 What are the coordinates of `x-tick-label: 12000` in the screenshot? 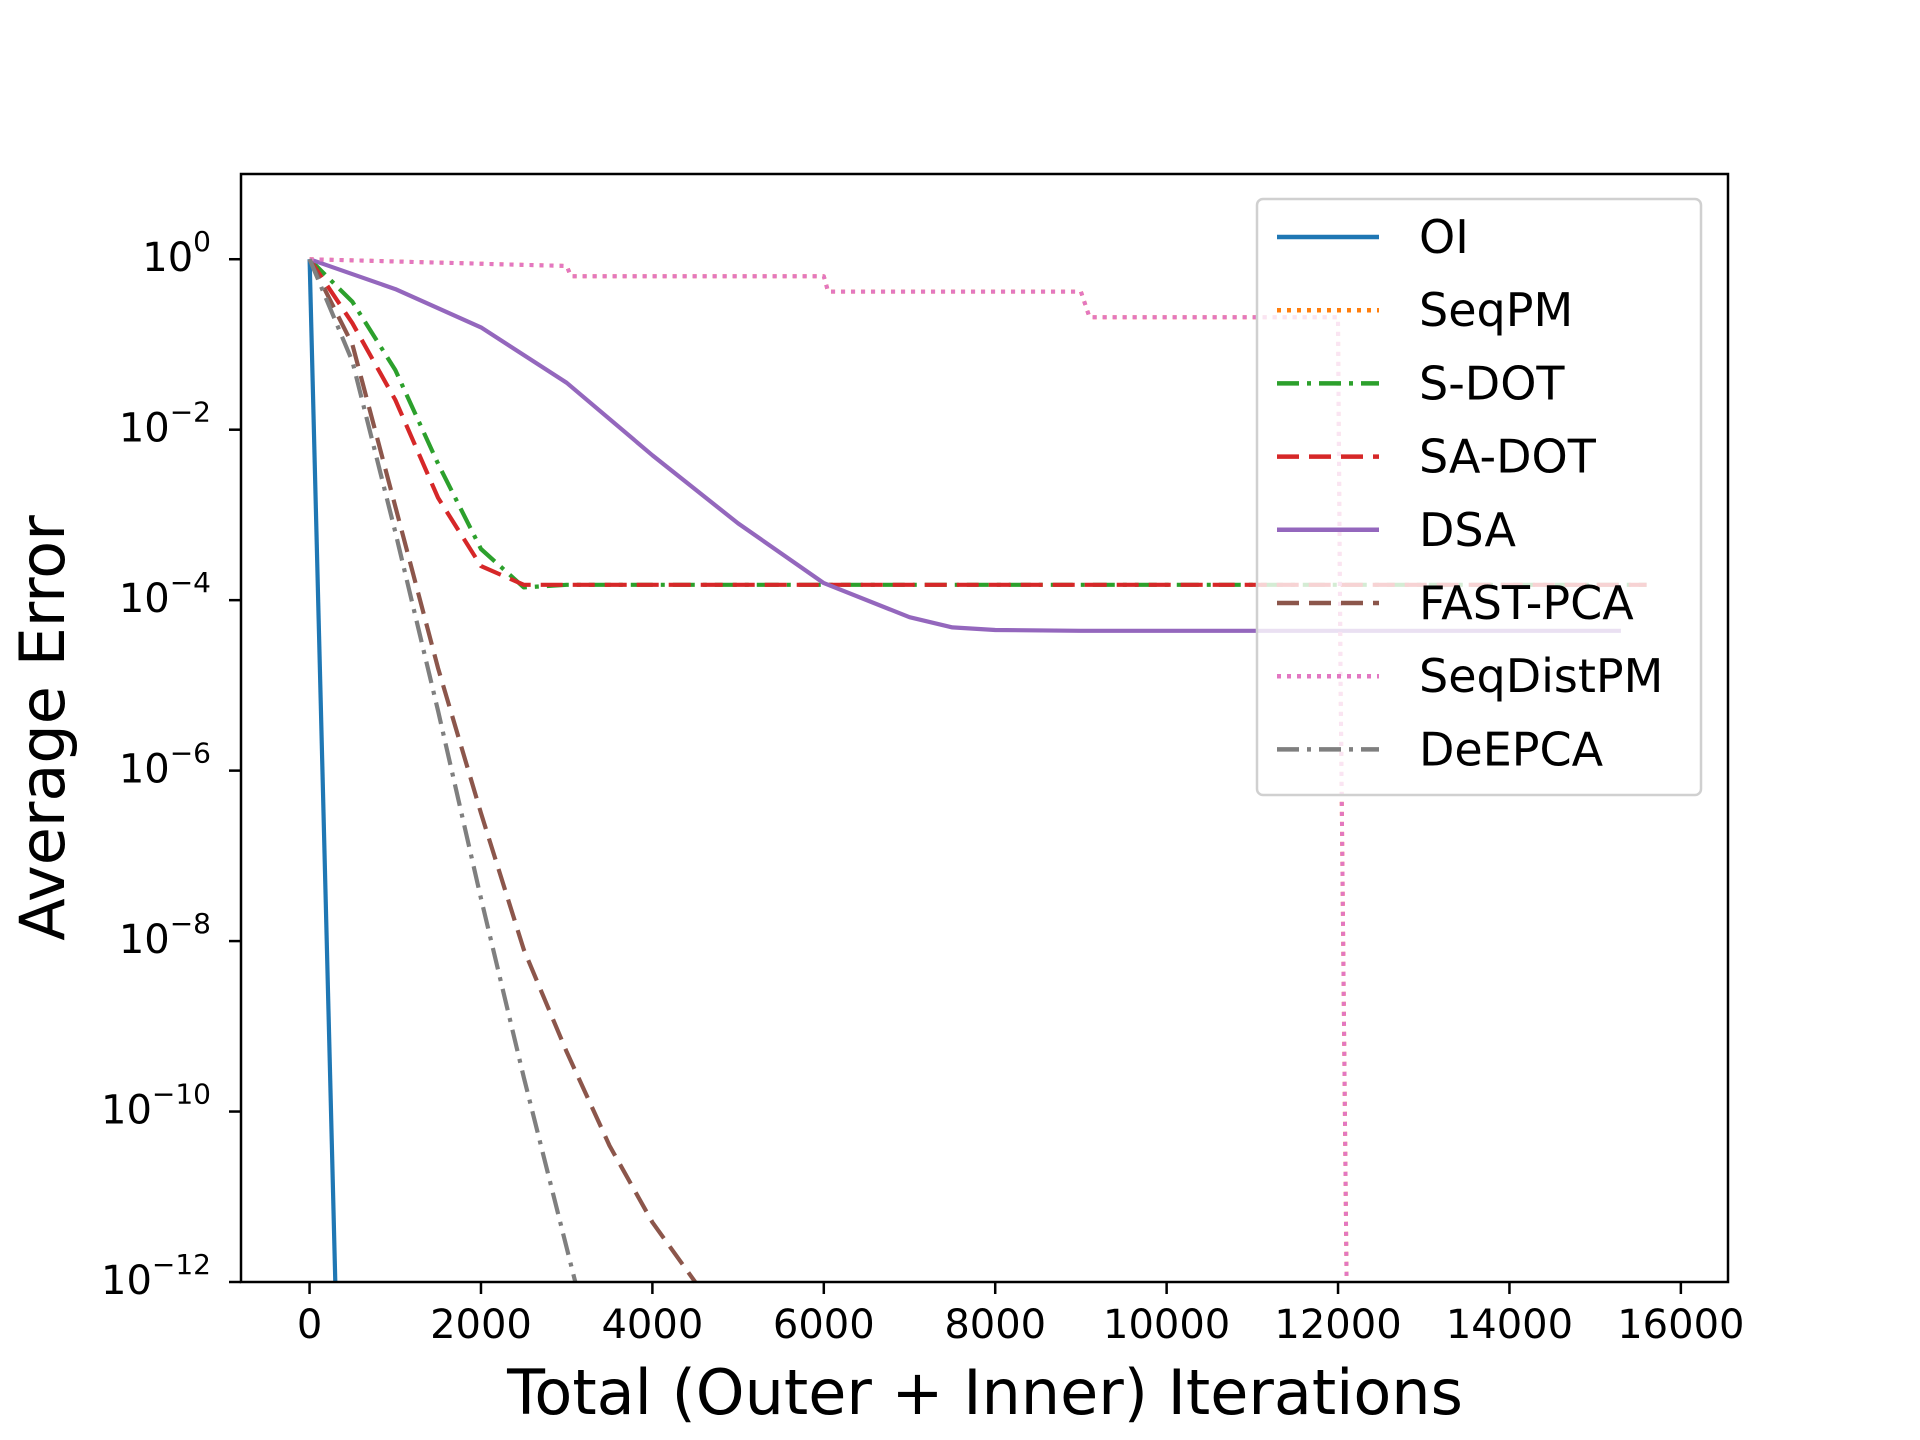 It's located at (1337, 1325).